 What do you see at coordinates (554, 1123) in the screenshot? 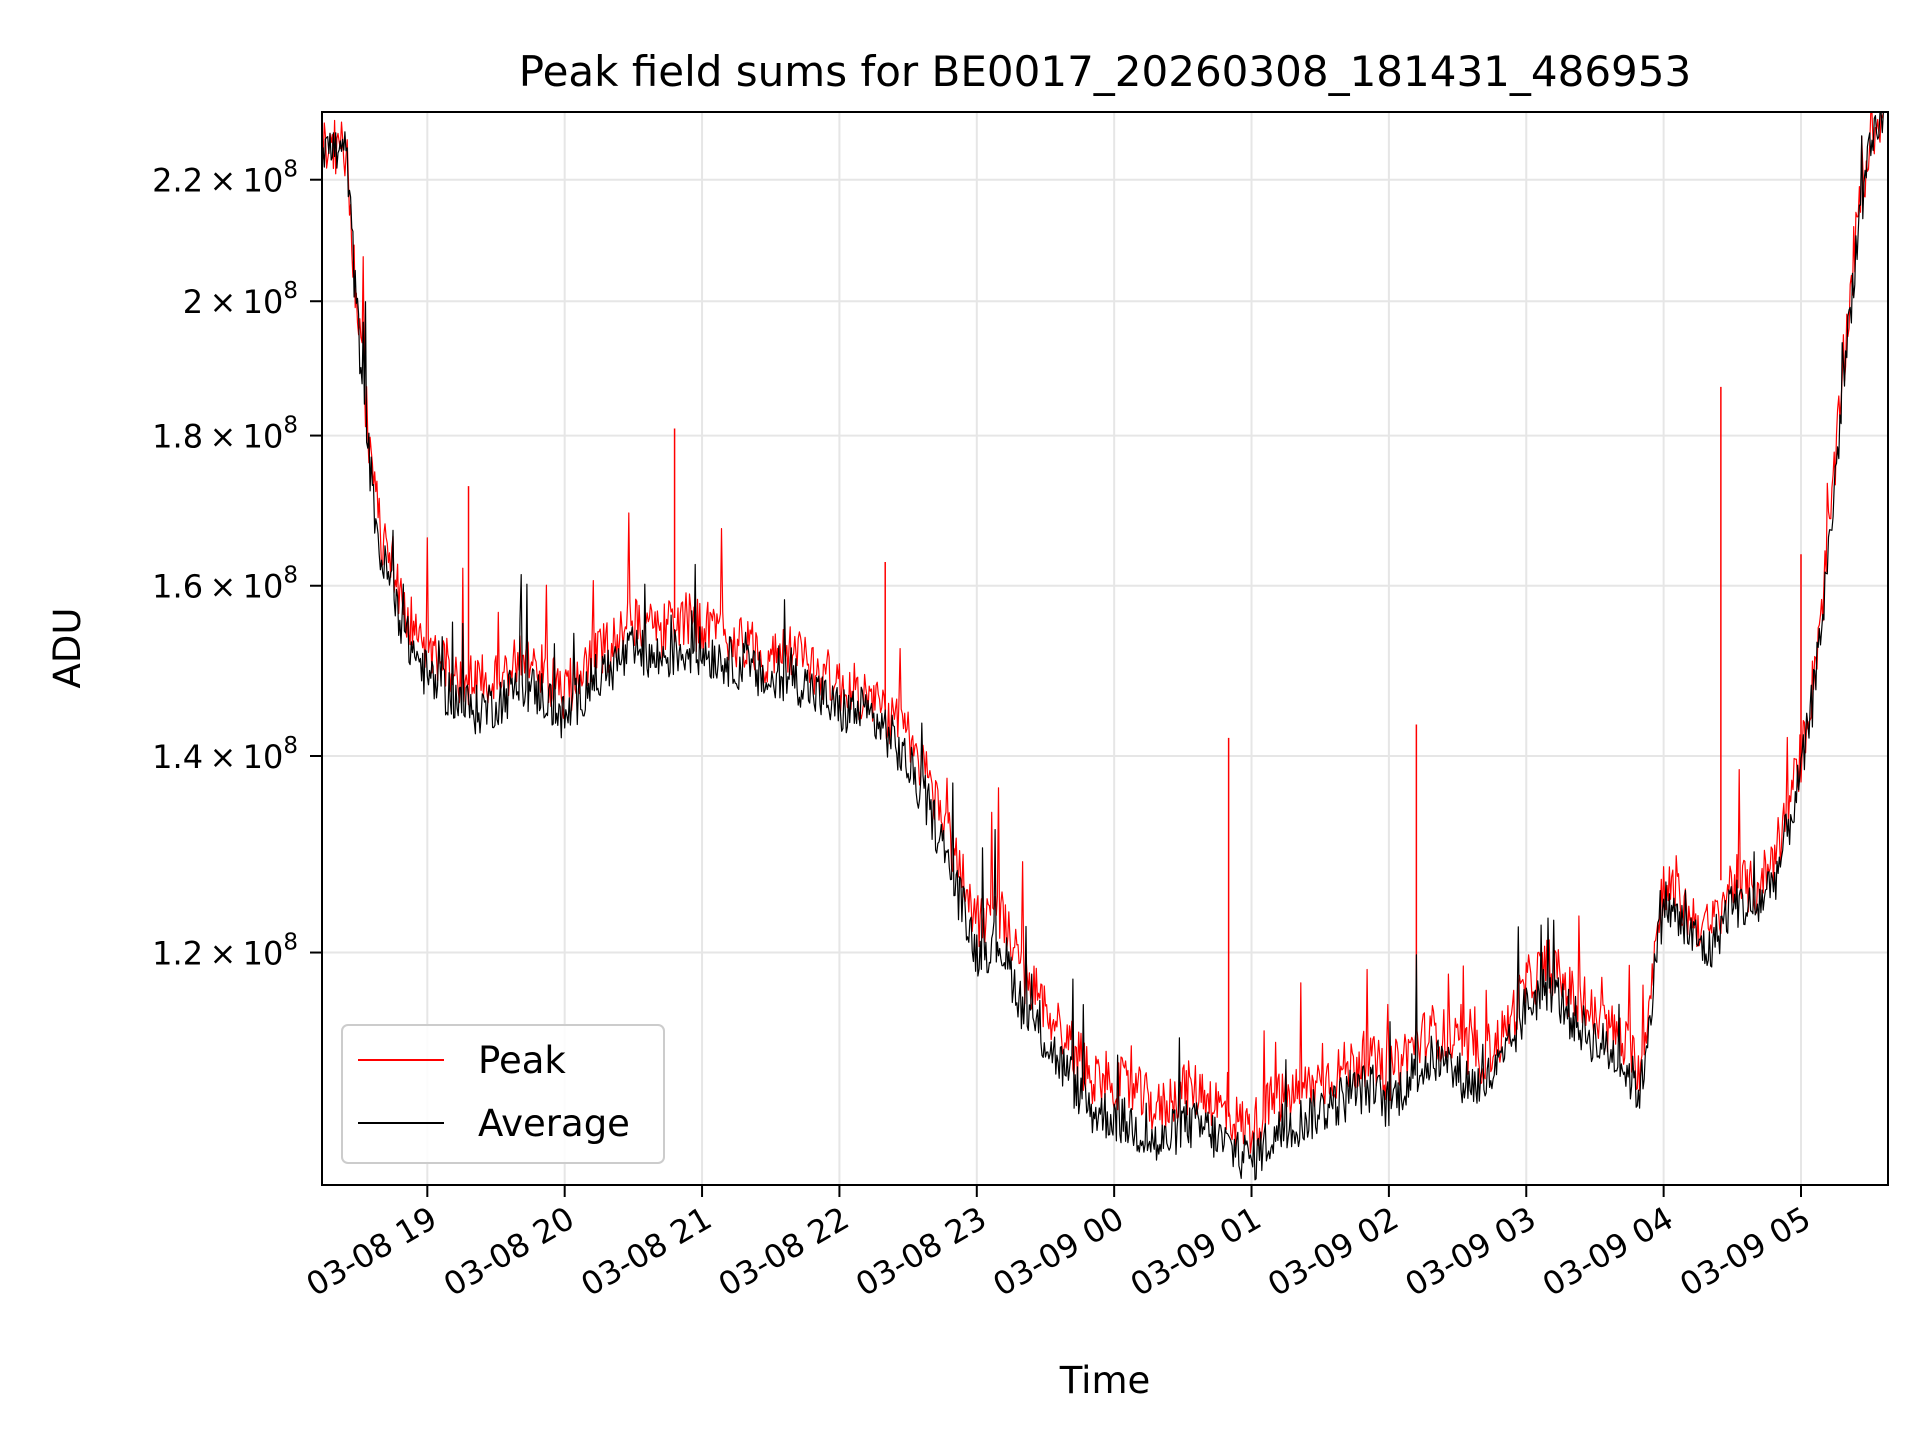
I see `legend-label-average: Average` at bounding box center [554, 1123].